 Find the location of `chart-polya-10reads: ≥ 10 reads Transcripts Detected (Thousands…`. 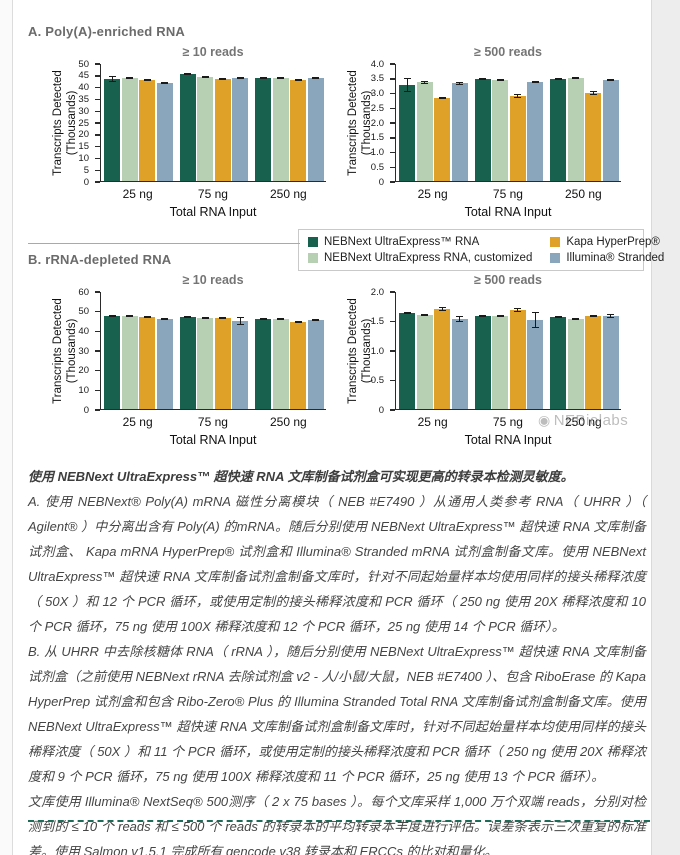

chart-polya-10reads: ≥ 10 reads Transcripts Detected (Thousands… is located at coordinates (186, 132).